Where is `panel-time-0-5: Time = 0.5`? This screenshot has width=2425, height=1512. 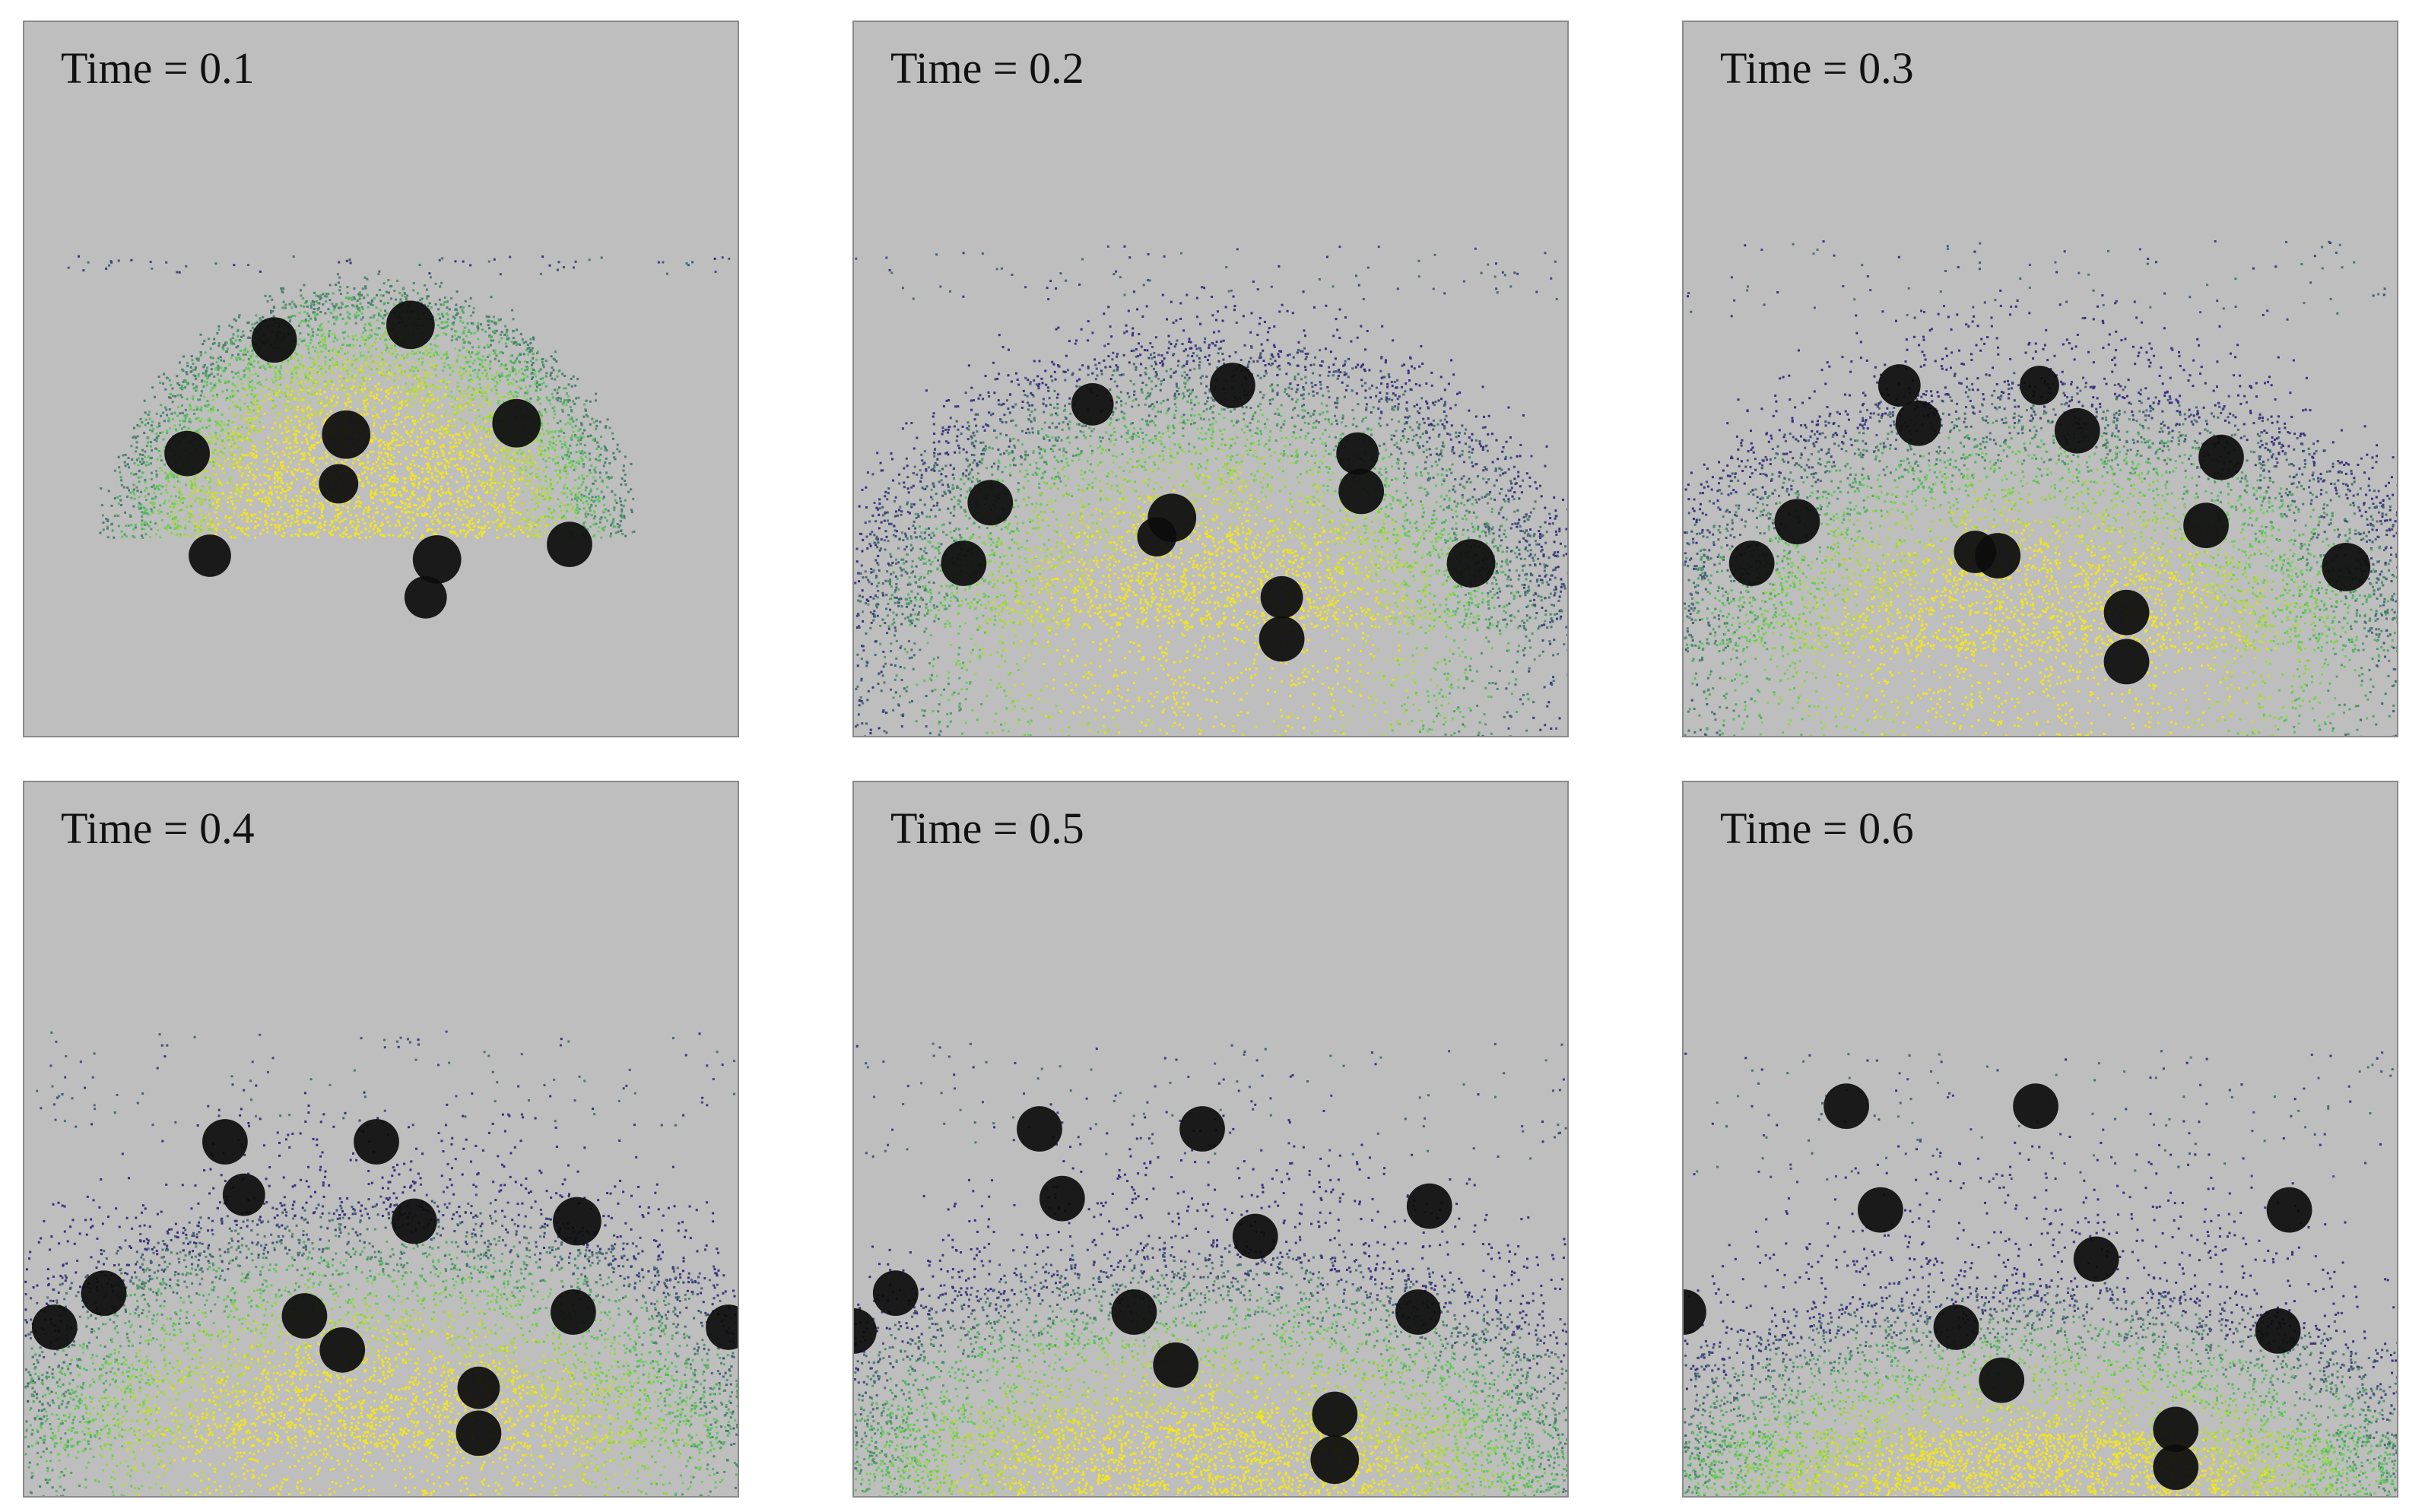
panel-time-0-5: Time = 0.5 is located at coordinates (1210, 1139).